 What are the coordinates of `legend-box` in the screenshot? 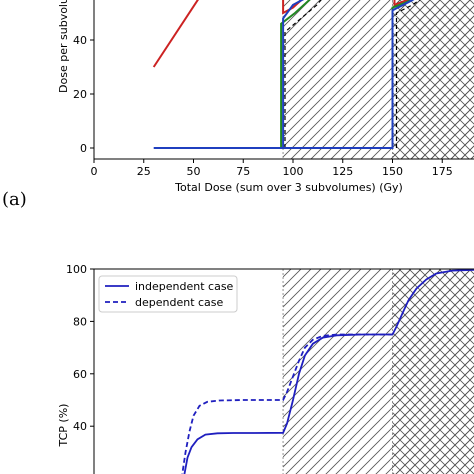 It's located at (168, 294).